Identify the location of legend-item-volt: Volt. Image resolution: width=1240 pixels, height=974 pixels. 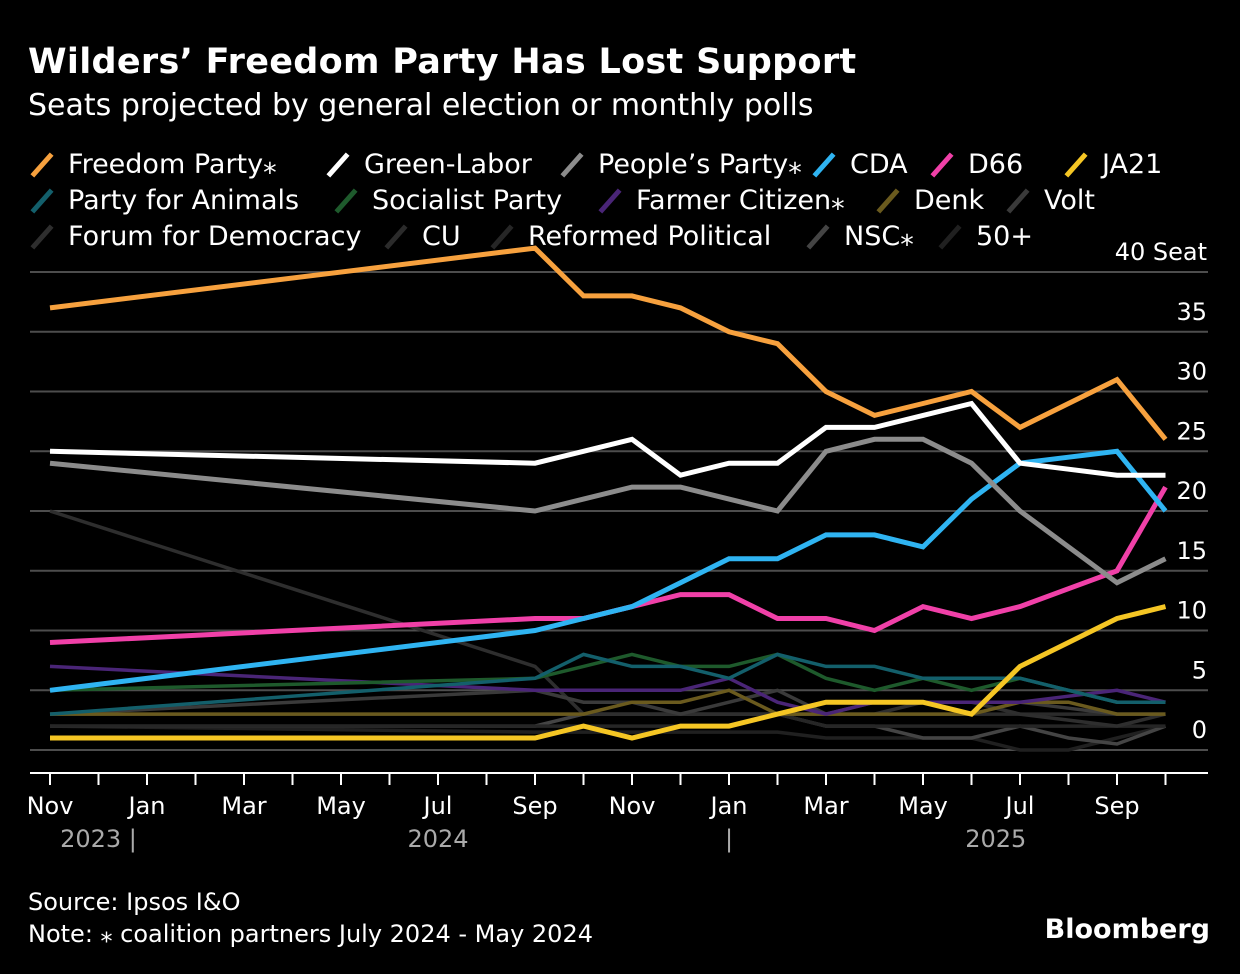
(1050, 200).